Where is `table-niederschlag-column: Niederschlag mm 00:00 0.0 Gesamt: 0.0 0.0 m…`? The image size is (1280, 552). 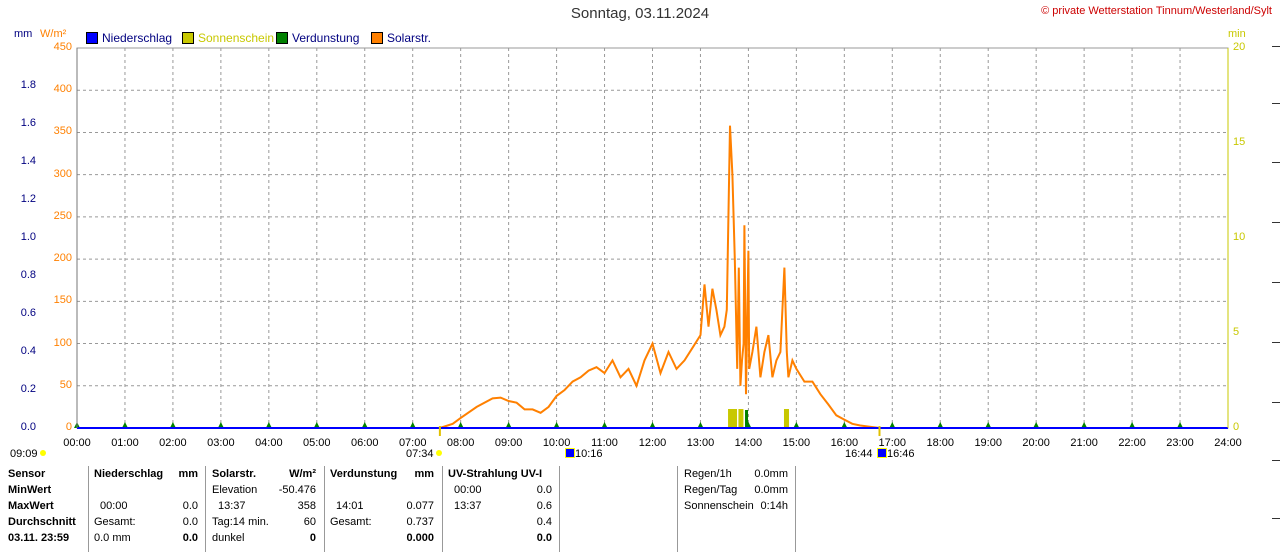 table-niederschlag-column: Niederschlag mm 00:00 0.0 Gesamt: 0.0 0.0 m… is located at coordinates (147, 506).